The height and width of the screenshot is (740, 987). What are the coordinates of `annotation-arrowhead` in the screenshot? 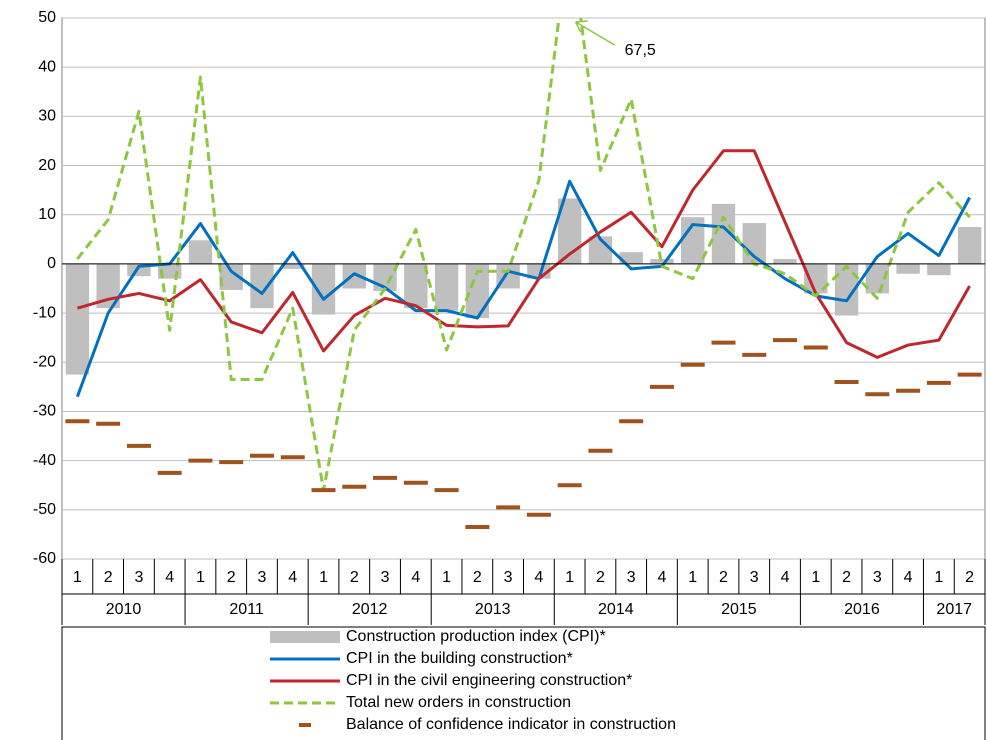 It's located at (581, 26).